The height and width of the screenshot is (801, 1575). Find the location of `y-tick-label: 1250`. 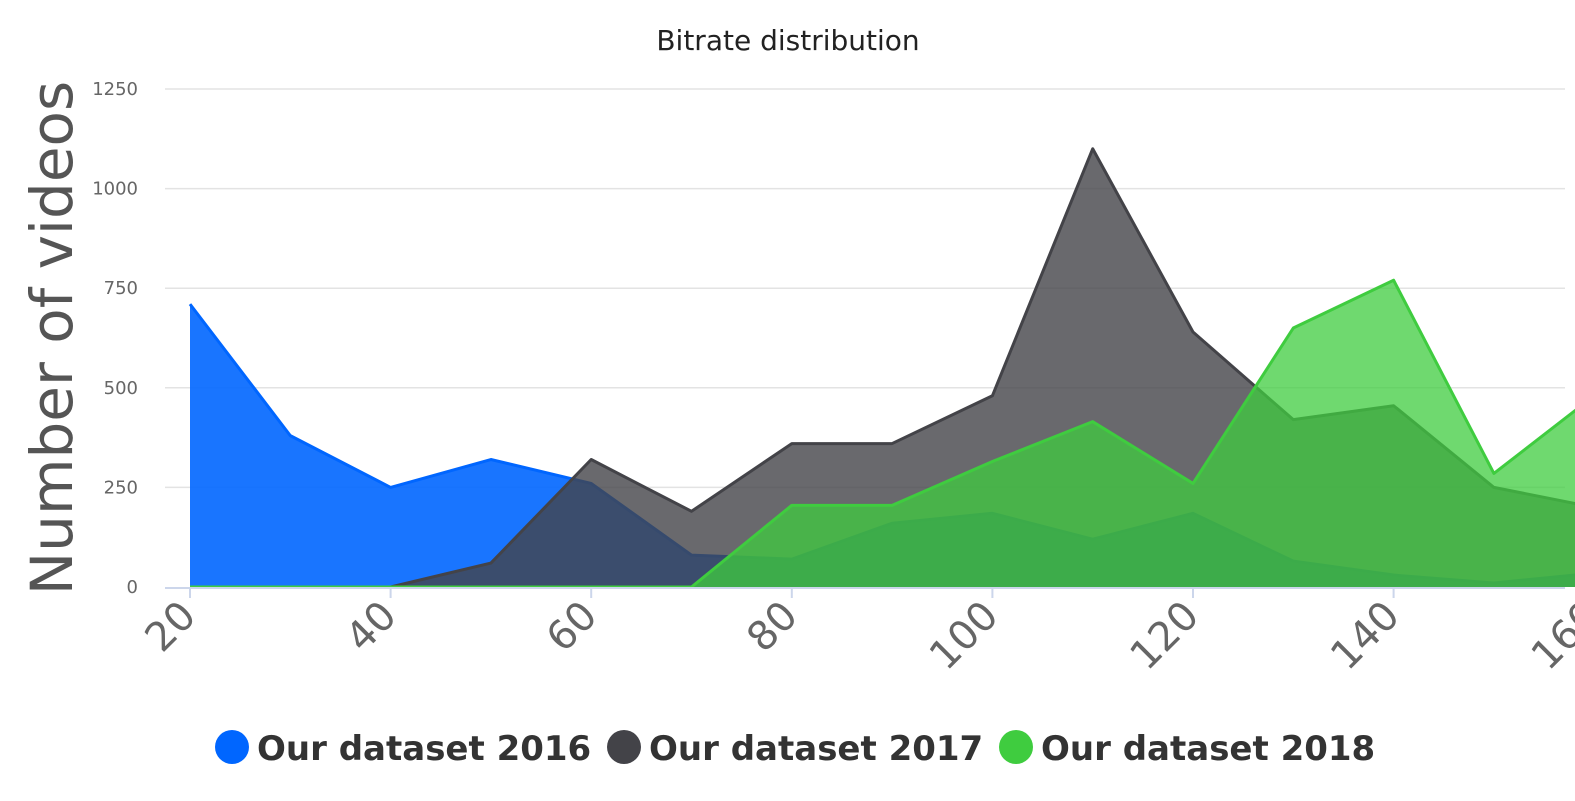

y-tick-label: 1250 is located at coordinates (115, 89).